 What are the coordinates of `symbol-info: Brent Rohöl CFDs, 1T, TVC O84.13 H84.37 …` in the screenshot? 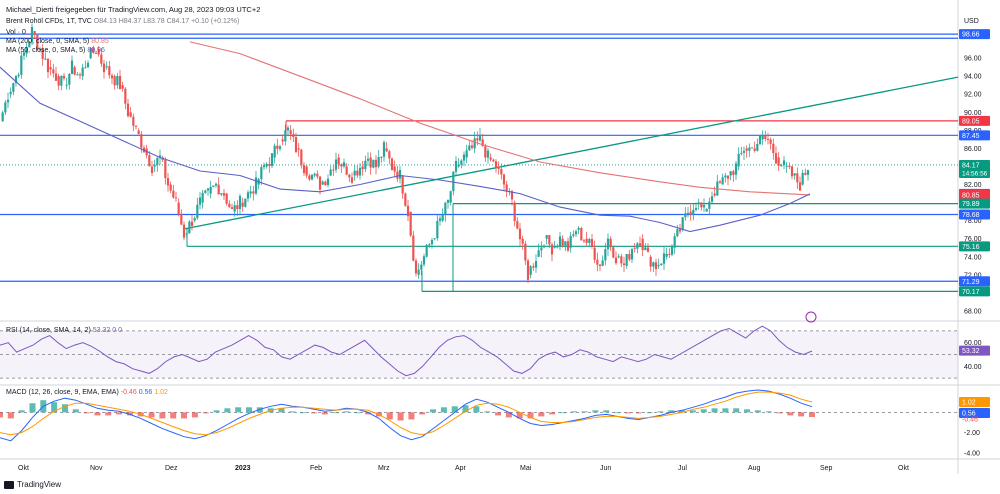 It's located at (122, 21).